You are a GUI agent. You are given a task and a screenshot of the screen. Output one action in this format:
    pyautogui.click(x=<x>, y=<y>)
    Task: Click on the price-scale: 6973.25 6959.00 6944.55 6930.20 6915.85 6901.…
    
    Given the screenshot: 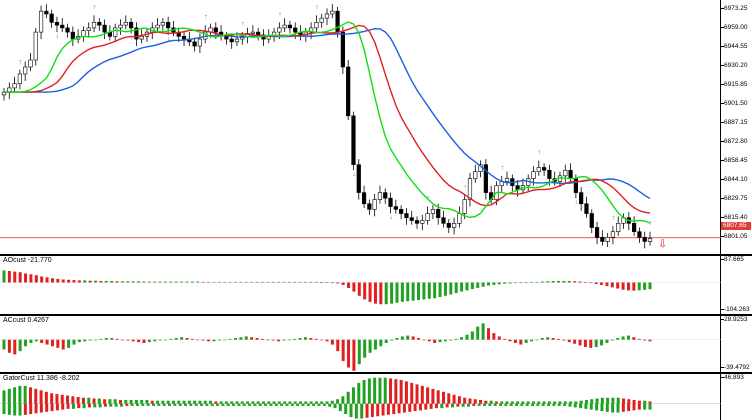 What is the action you would take?
    pyautogui.click(x=736, y=127)
    